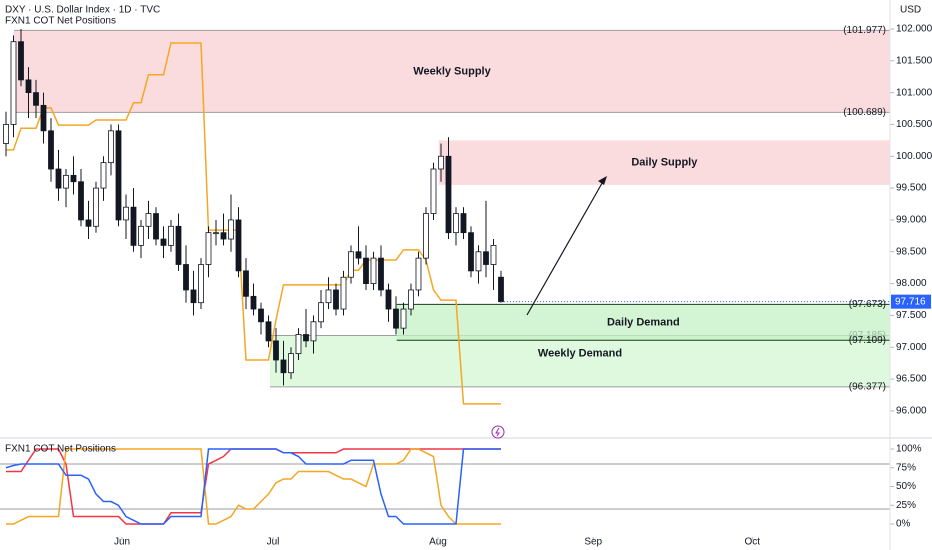 The width and height of the screenshot is (932, 550). What do you see at coordinates (909, 449) in the screenshot?
I see `y-tick-label: 100%` at bounding box center [909, 449].